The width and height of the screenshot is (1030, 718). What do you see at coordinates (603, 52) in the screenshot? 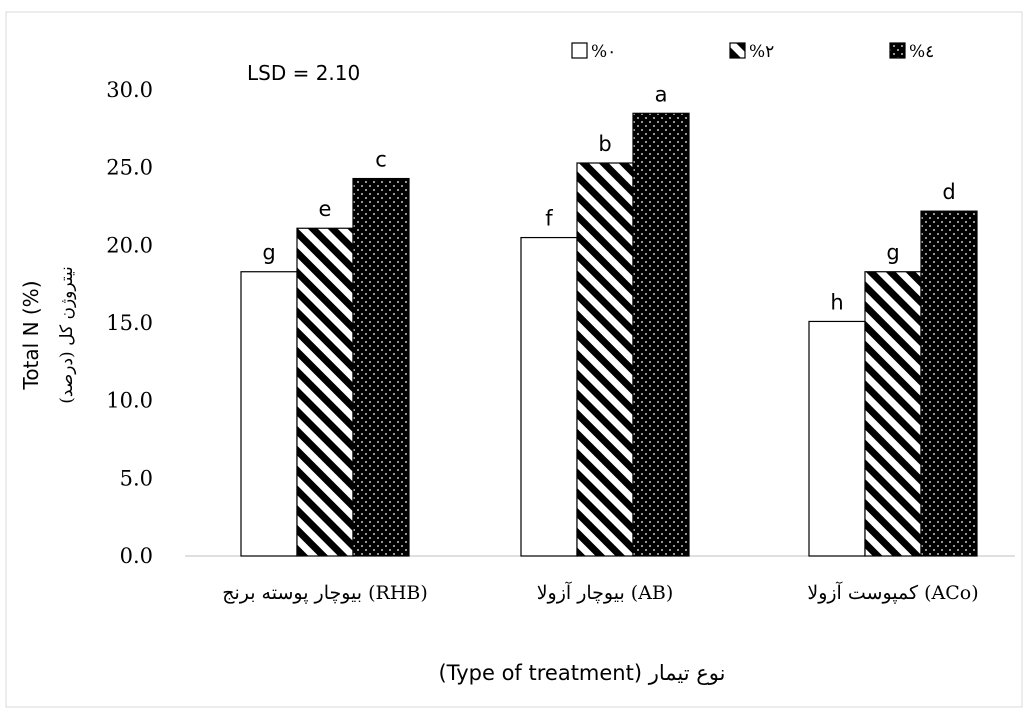
I see `legend-label: %۰` at bounding box center [603, 52].